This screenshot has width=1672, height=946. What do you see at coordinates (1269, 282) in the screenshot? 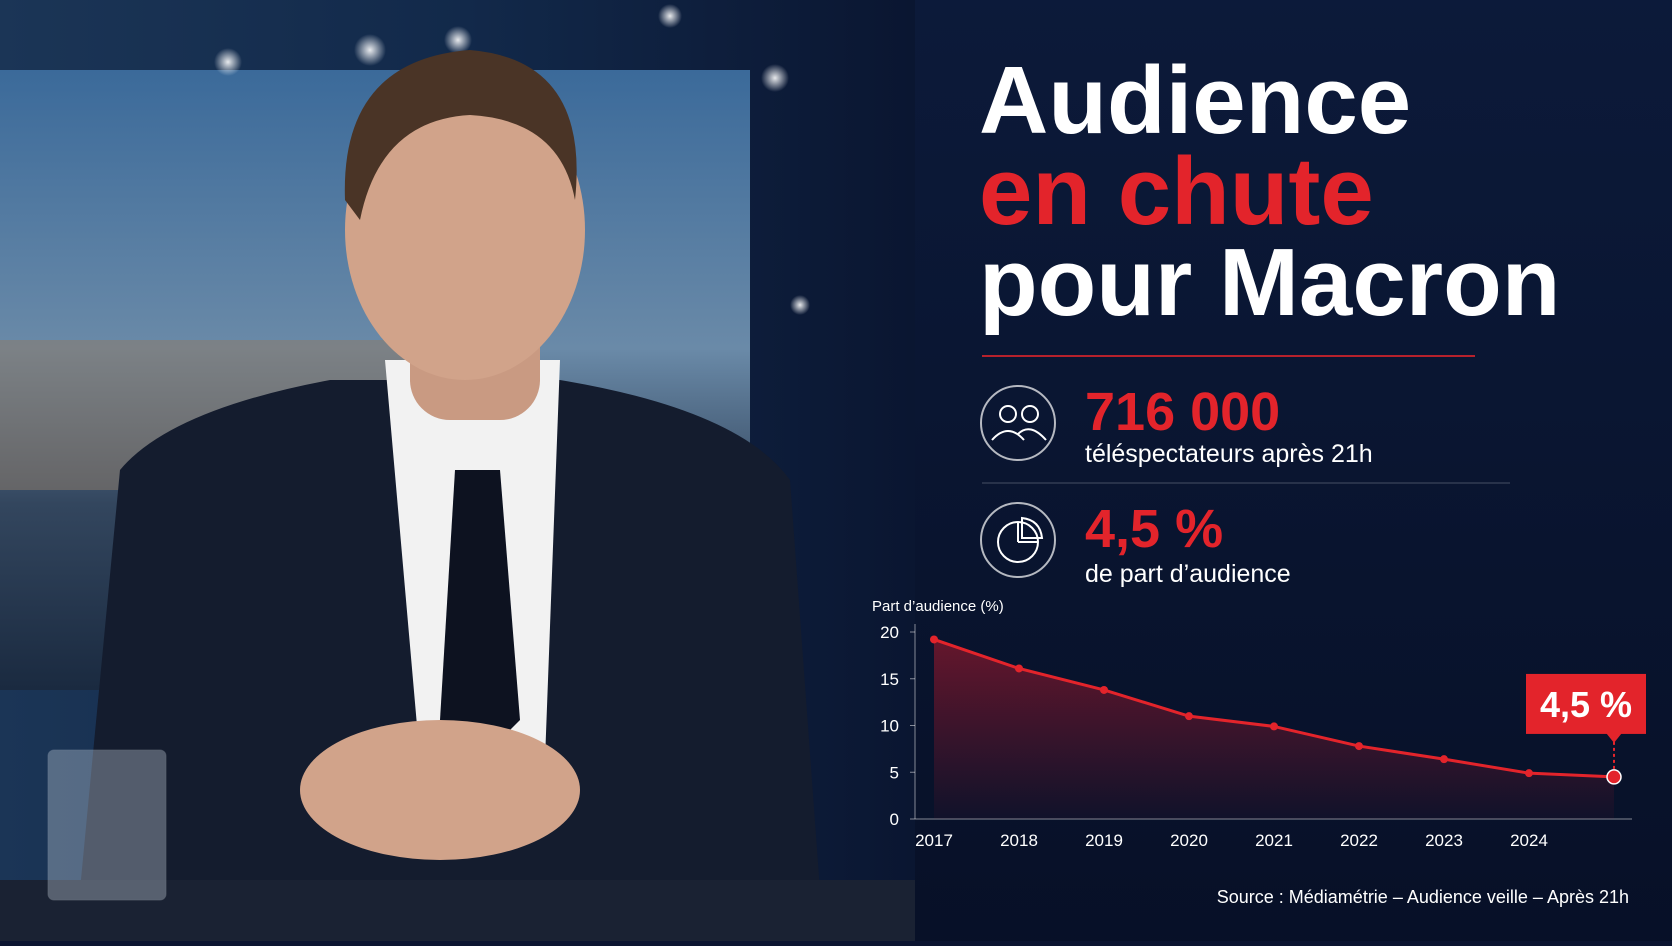
I see `headline: pour Macron` at bounding box center [1269, 282].